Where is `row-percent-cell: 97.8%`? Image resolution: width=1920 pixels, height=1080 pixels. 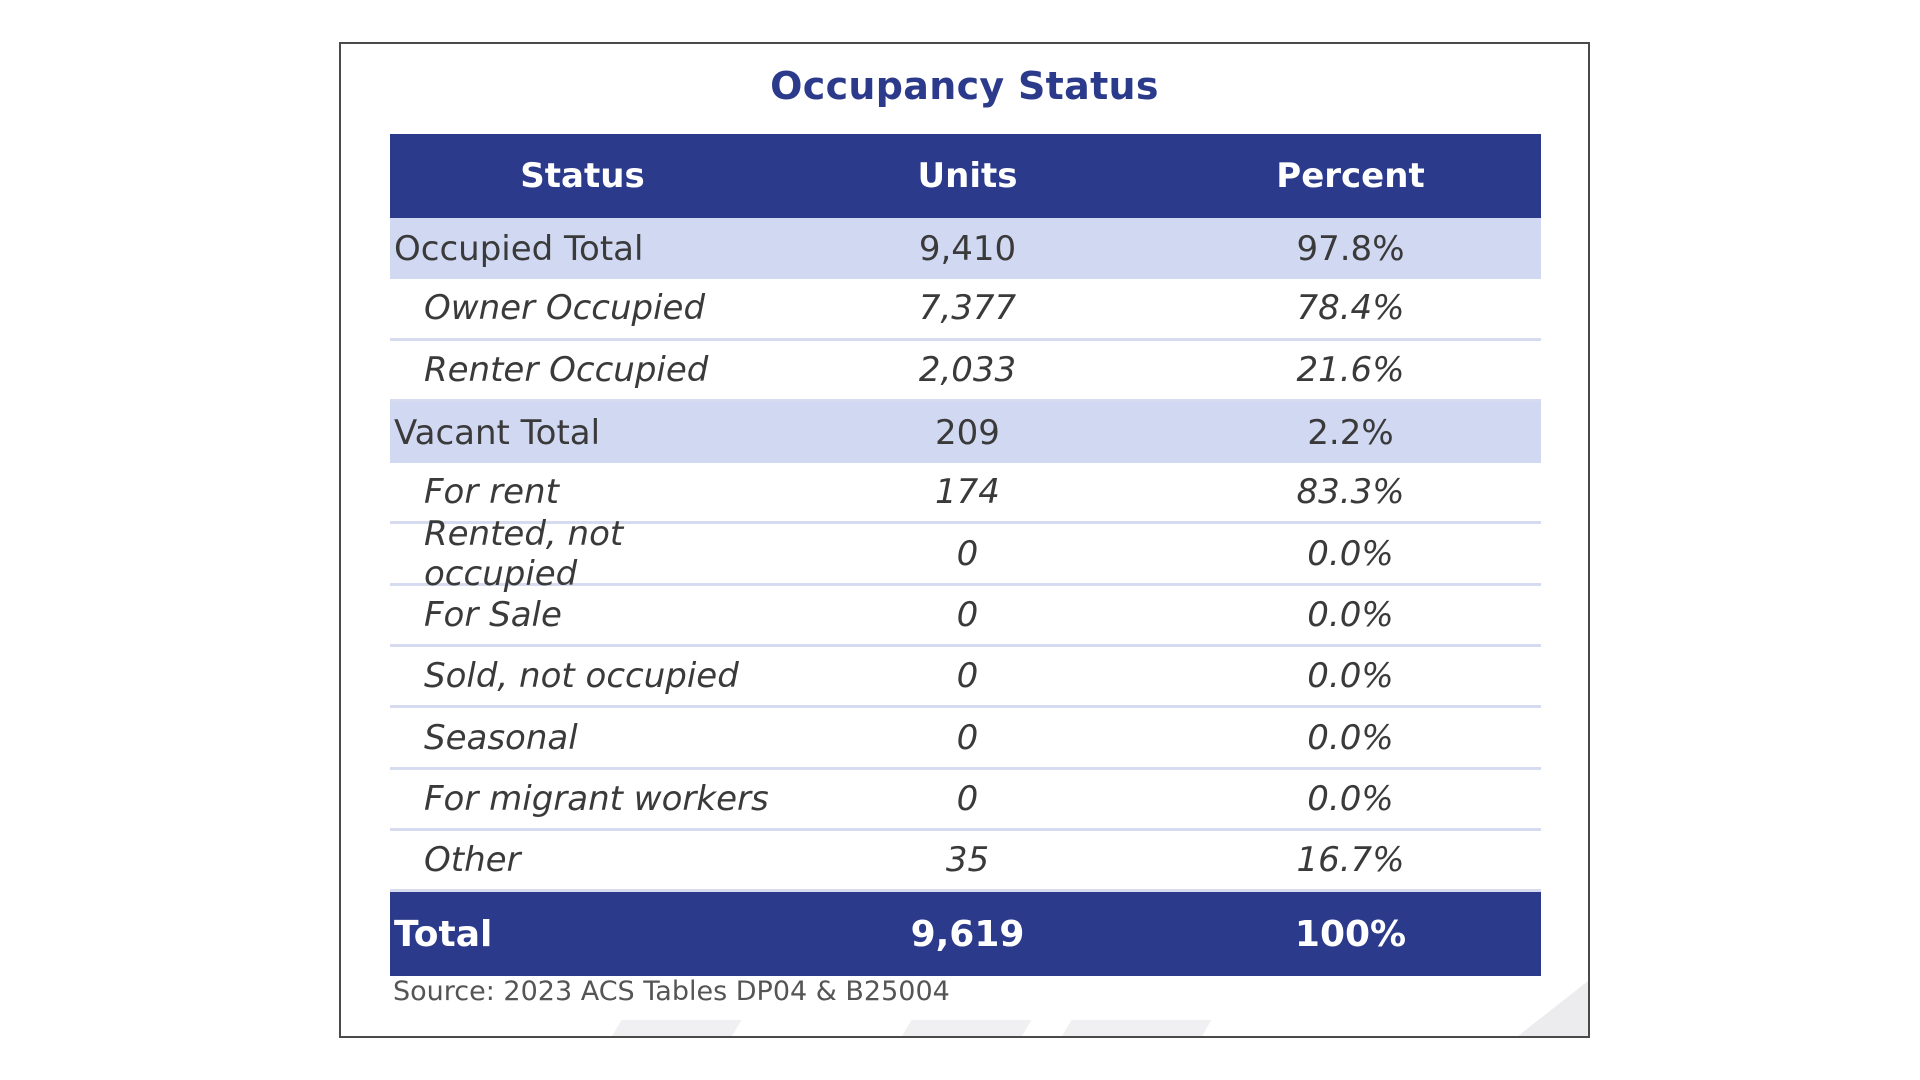
row-percent-cell: 97.8% is located at coordinates (1350, 248).